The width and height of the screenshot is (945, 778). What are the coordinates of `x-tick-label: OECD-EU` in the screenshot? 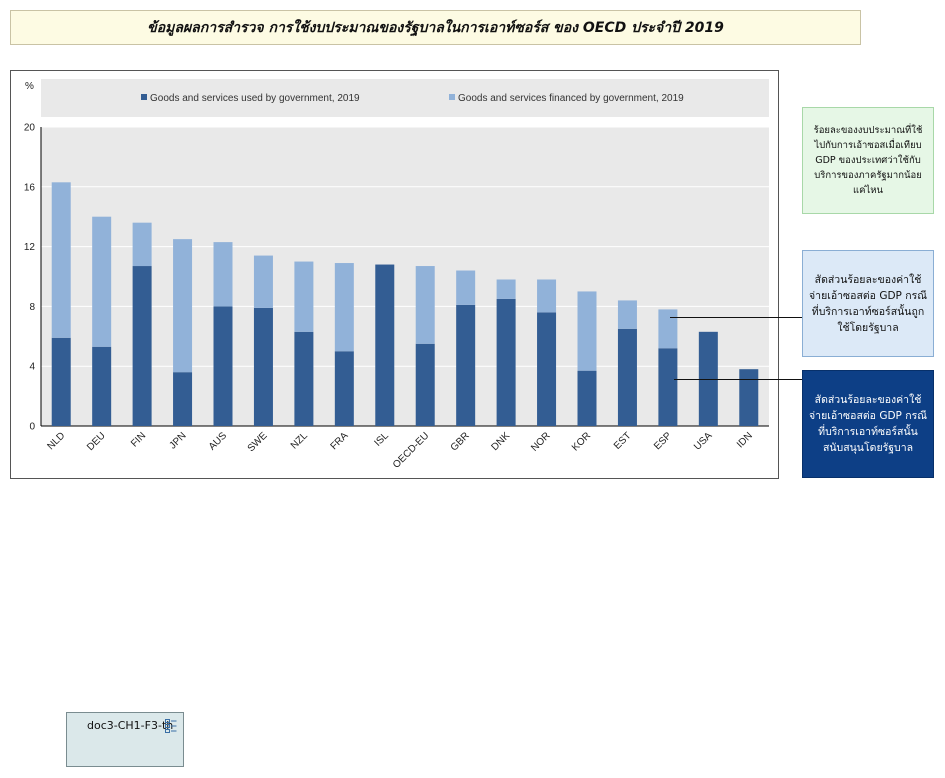 It's located at (411, 450).